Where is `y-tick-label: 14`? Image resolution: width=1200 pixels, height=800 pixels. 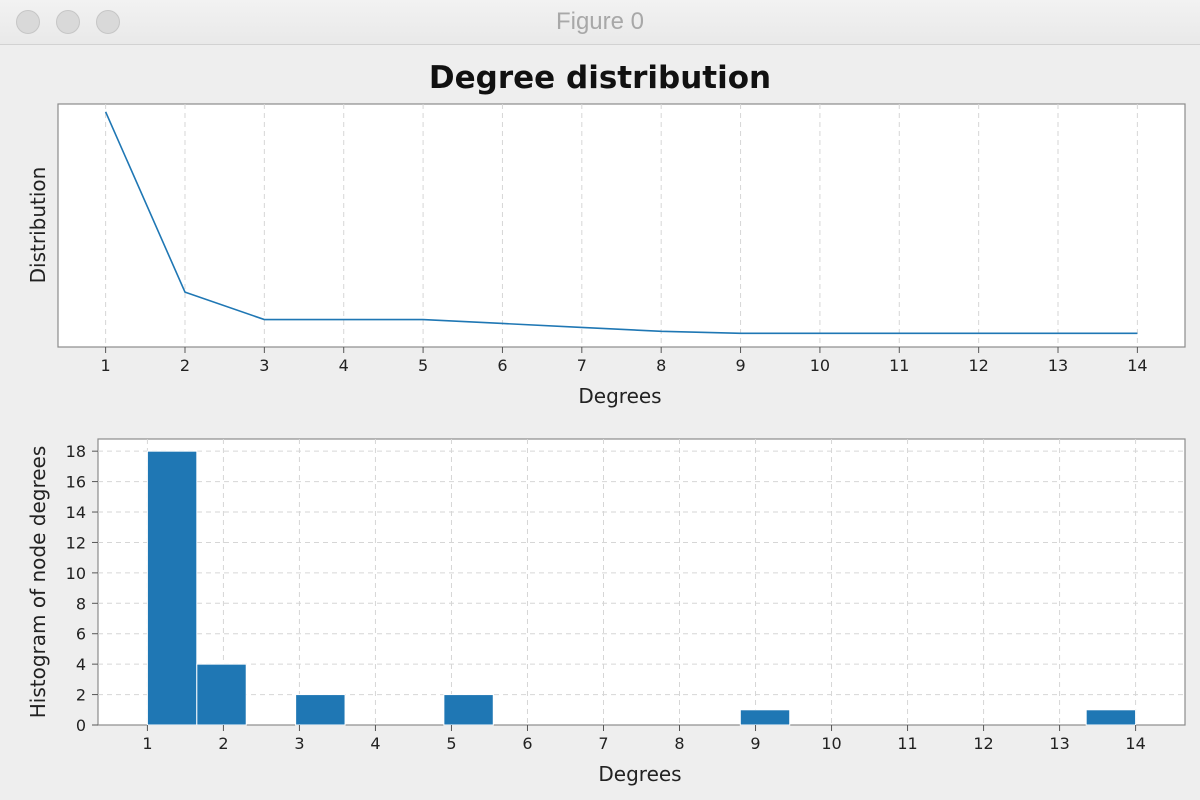
y-tick-label: 14 is located at coordinates (76, 512).